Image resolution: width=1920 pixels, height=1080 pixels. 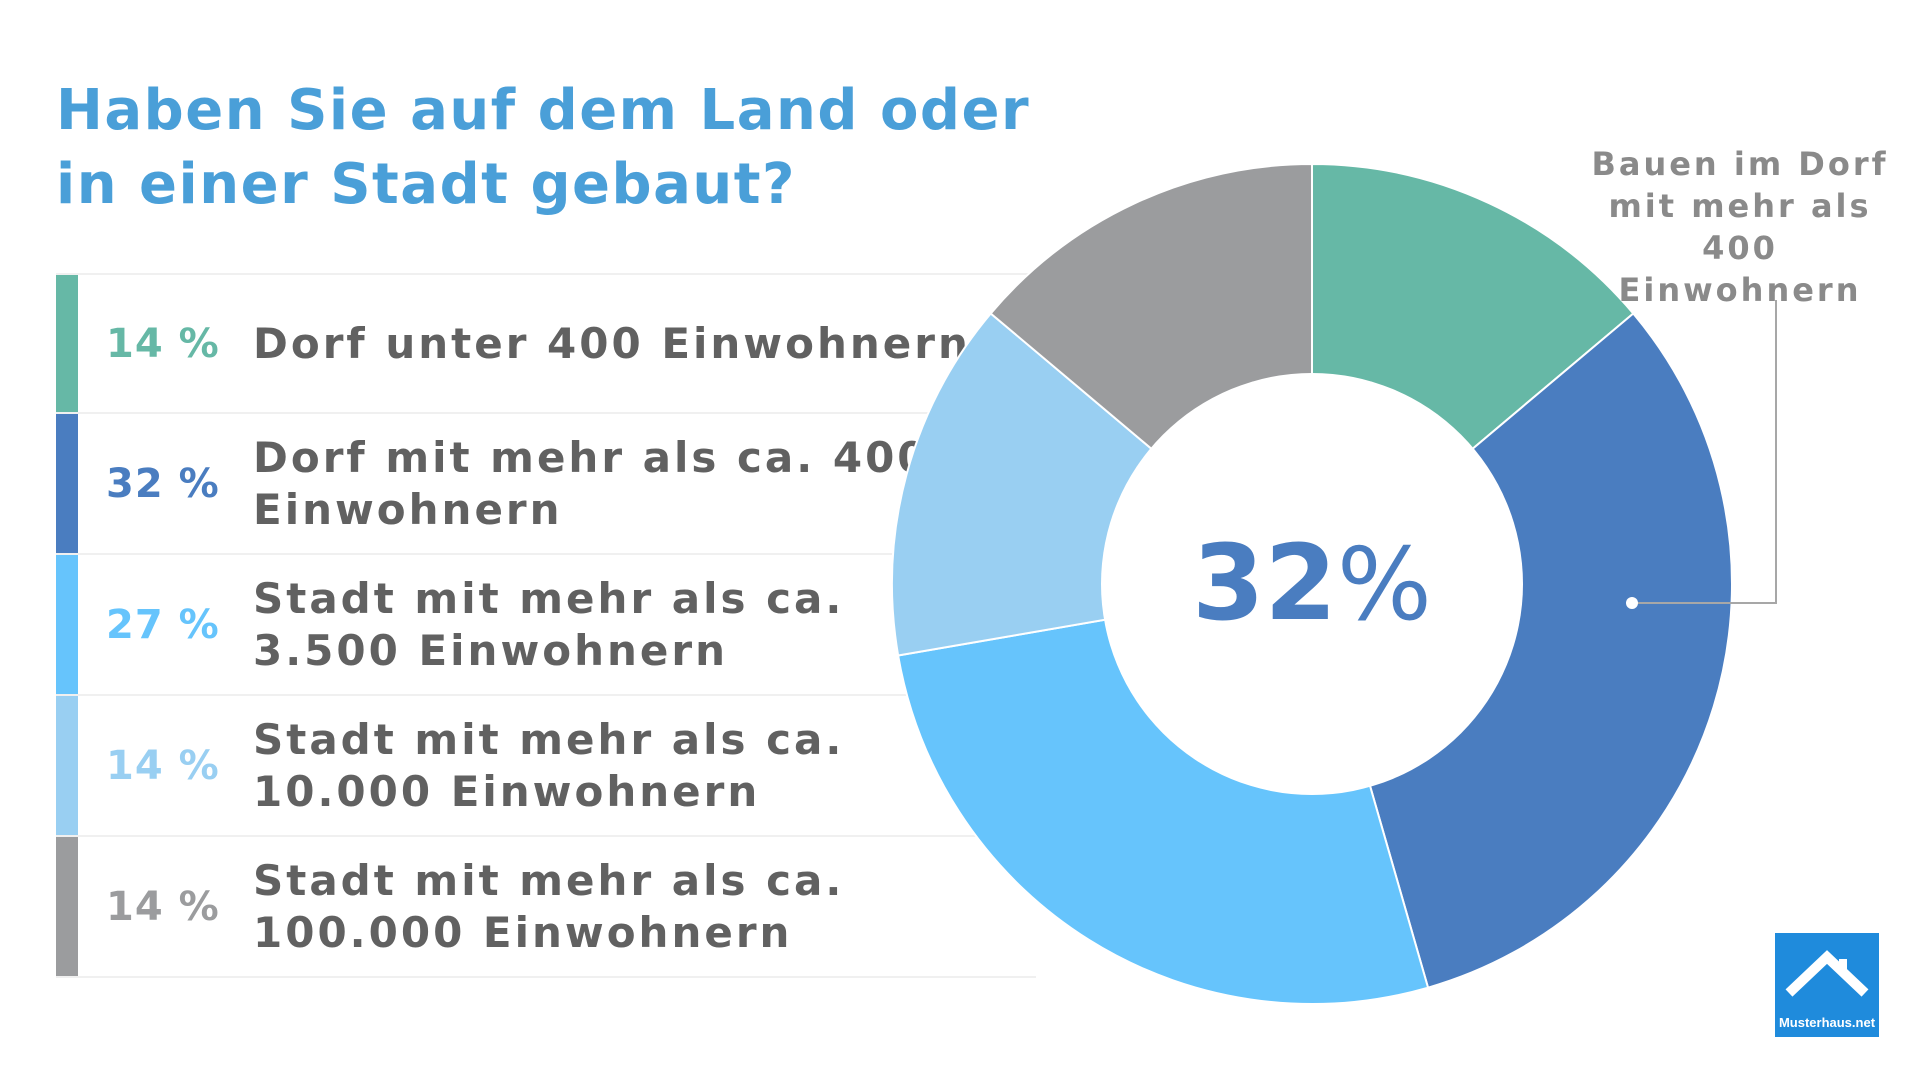 I want to click on donut-hole, so click(x=1312, y=584).